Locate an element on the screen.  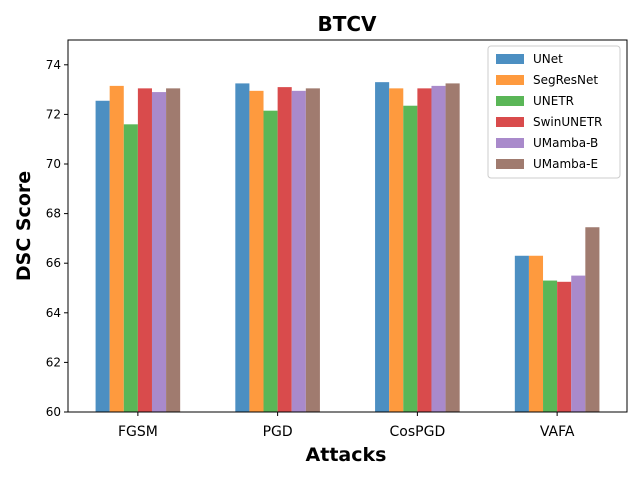
y-tick-label: 60 is located at coordinates (53, 412).